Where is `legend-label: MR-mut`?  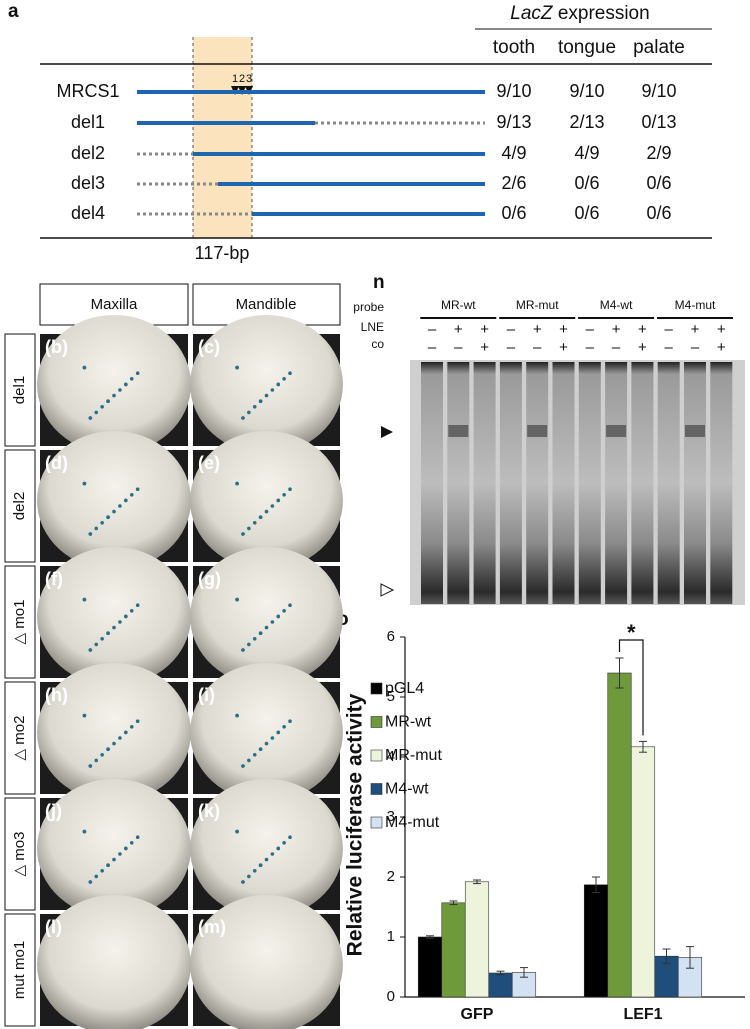 legend-label: MR-mut is located at coordinates (413, 755).